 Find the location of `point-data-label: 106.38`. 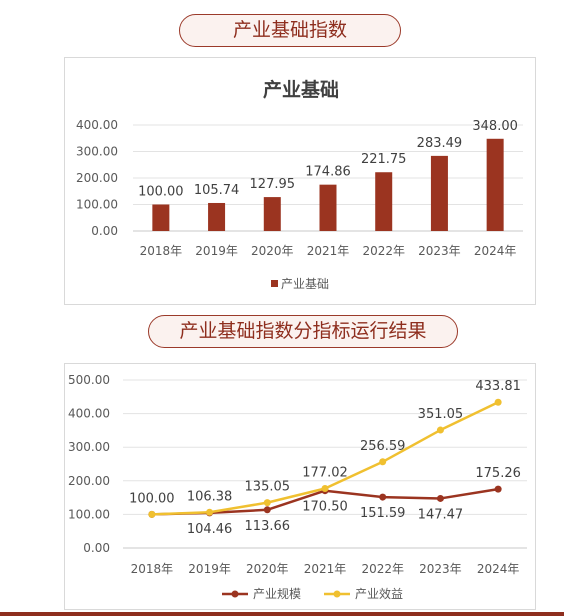

point-data-label: 106.38 is located at coordinates (210, 496).